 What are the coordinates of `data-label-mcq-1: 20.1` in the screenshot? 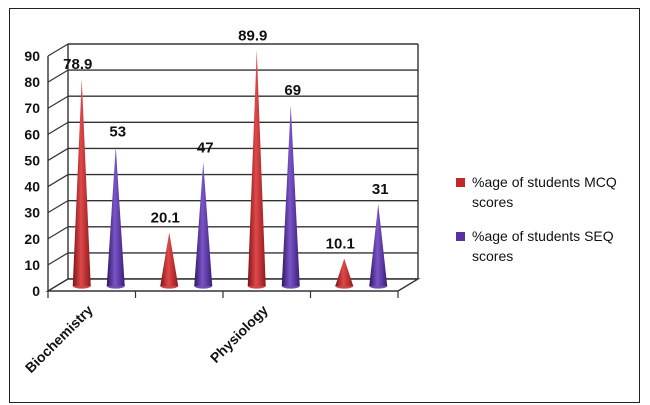 It's located at (165, 218).